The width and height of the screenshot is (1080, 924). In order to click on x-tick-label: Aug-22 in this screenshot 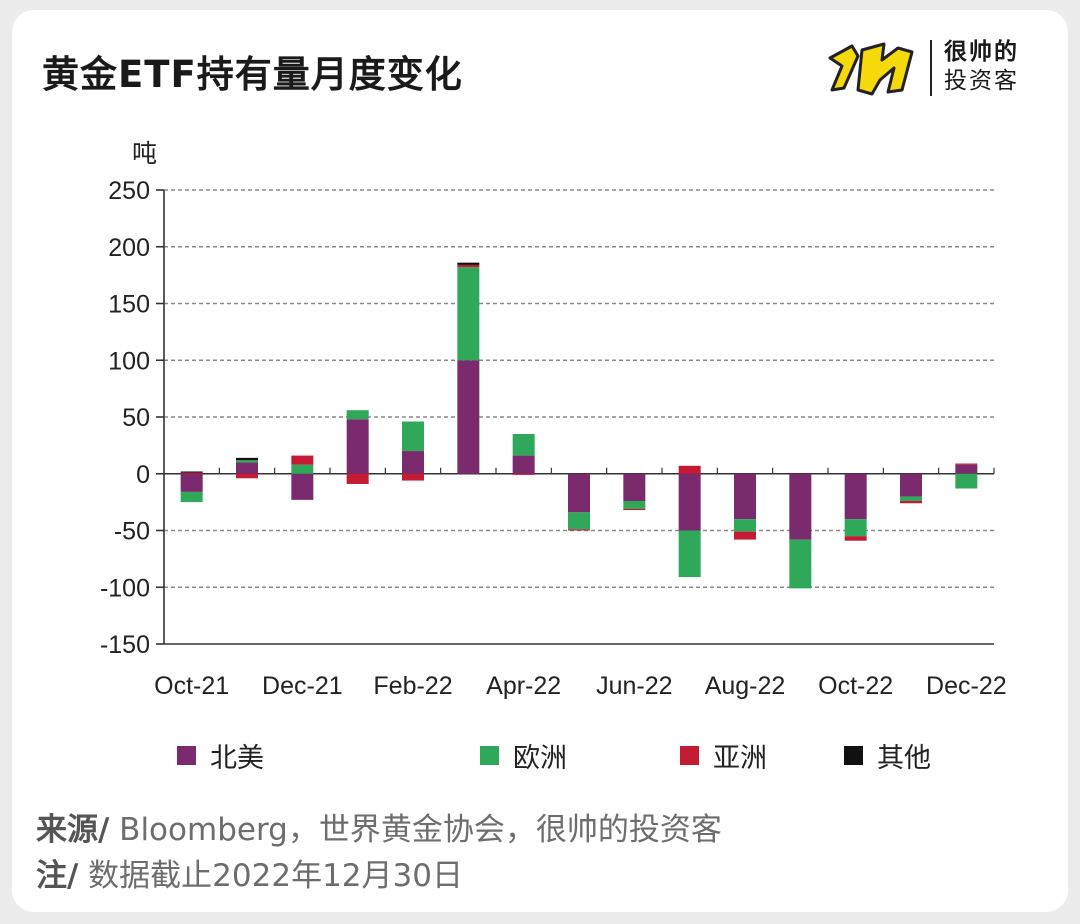, I will do `click(745, 686)`.